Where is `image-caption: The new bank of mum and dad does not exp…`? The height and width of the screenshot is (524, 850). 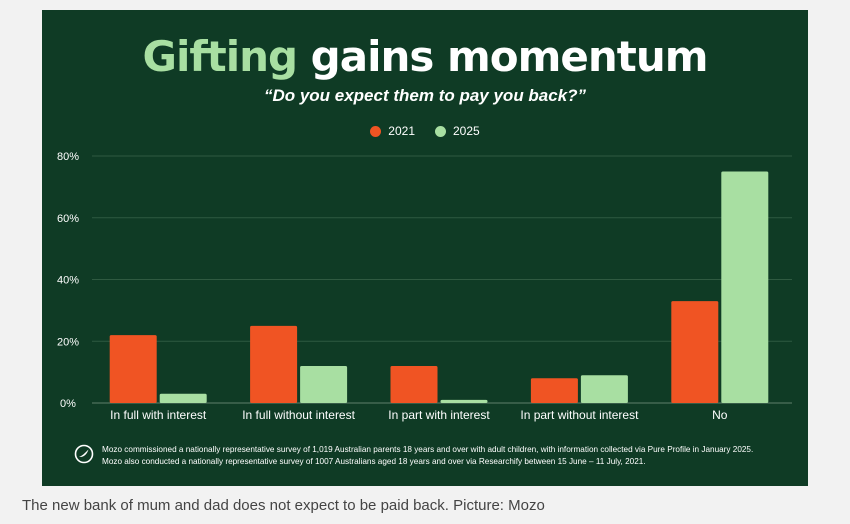
image-caption: The new bank of mum and dad does not exp… is located at coordinates (283, 505).